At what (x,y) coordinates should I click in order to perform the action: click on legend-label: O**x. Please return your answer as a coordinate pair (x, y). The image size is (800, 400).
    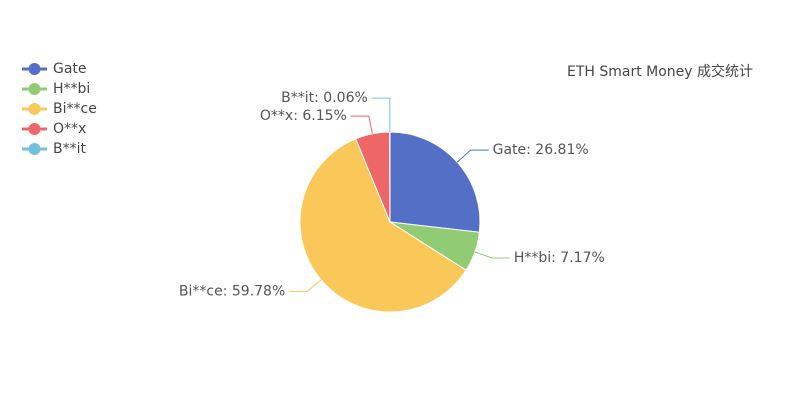
    Looking at the image, I should click on (69, 129).